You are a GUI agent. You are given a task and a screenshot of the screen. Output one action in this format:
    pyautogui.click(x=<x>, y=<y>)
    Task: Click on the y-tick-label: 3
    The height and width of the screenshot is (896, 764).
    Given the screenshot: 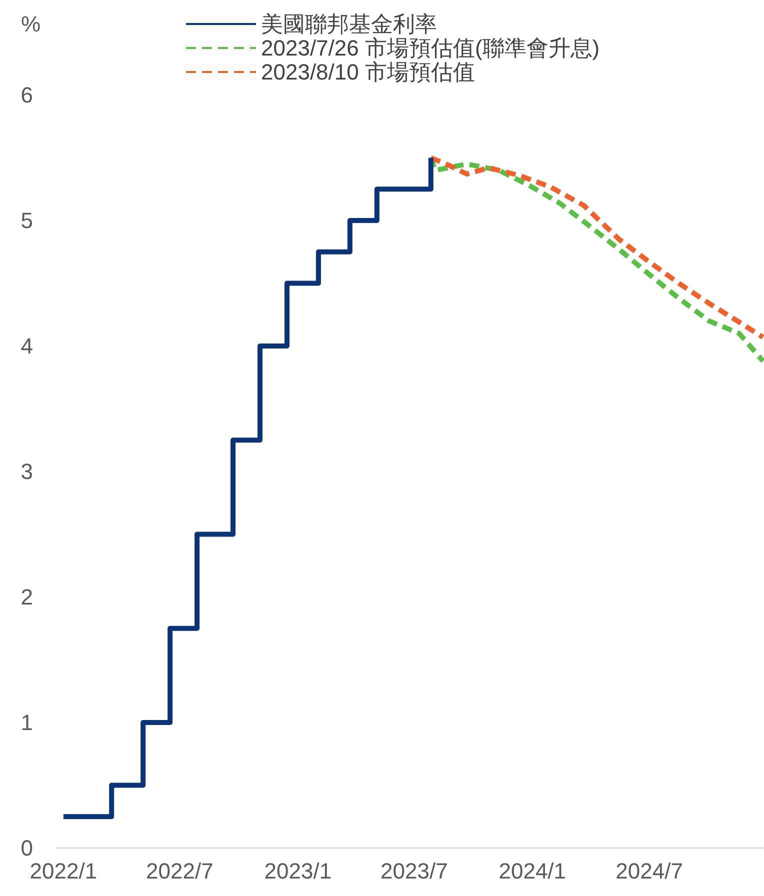 What is the action you would take?
    pyautogui.click(x=26, y=471)
    